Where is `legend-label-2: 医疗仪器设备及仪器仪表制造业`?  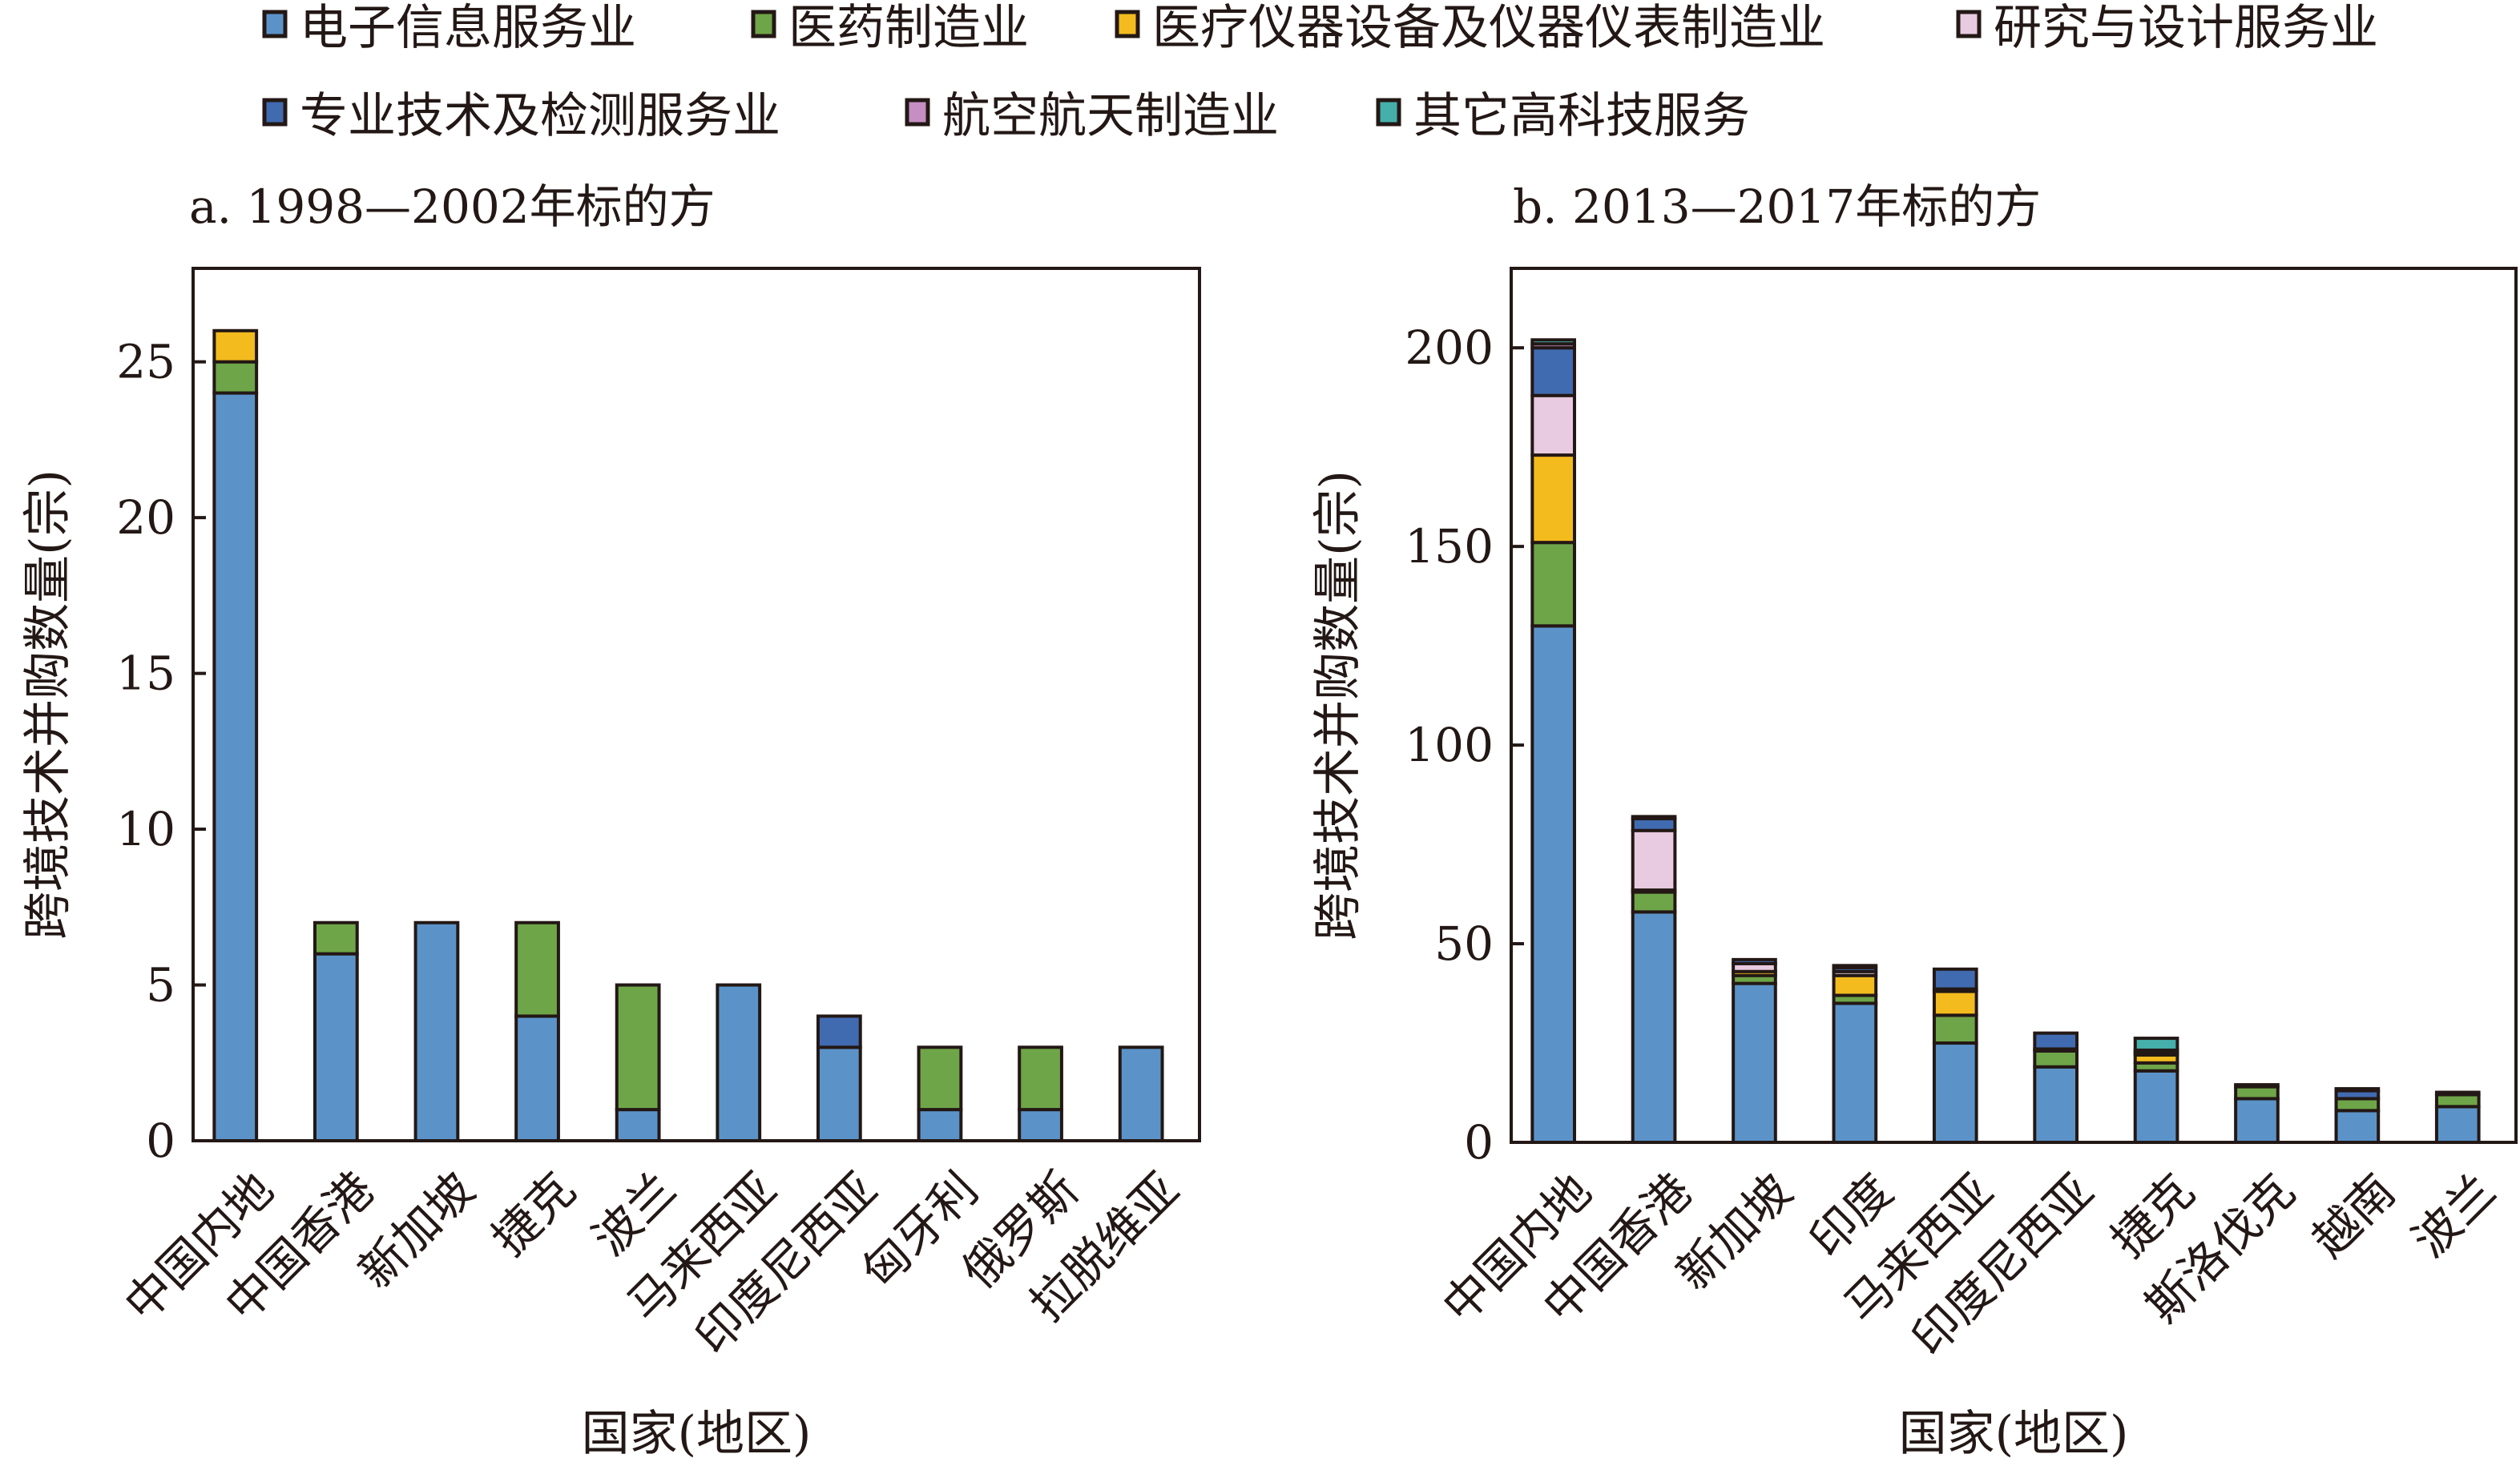 legend-label-2: 医疗仪器设备及仪器仪表制造业 is located at coordinates (1488, 28).